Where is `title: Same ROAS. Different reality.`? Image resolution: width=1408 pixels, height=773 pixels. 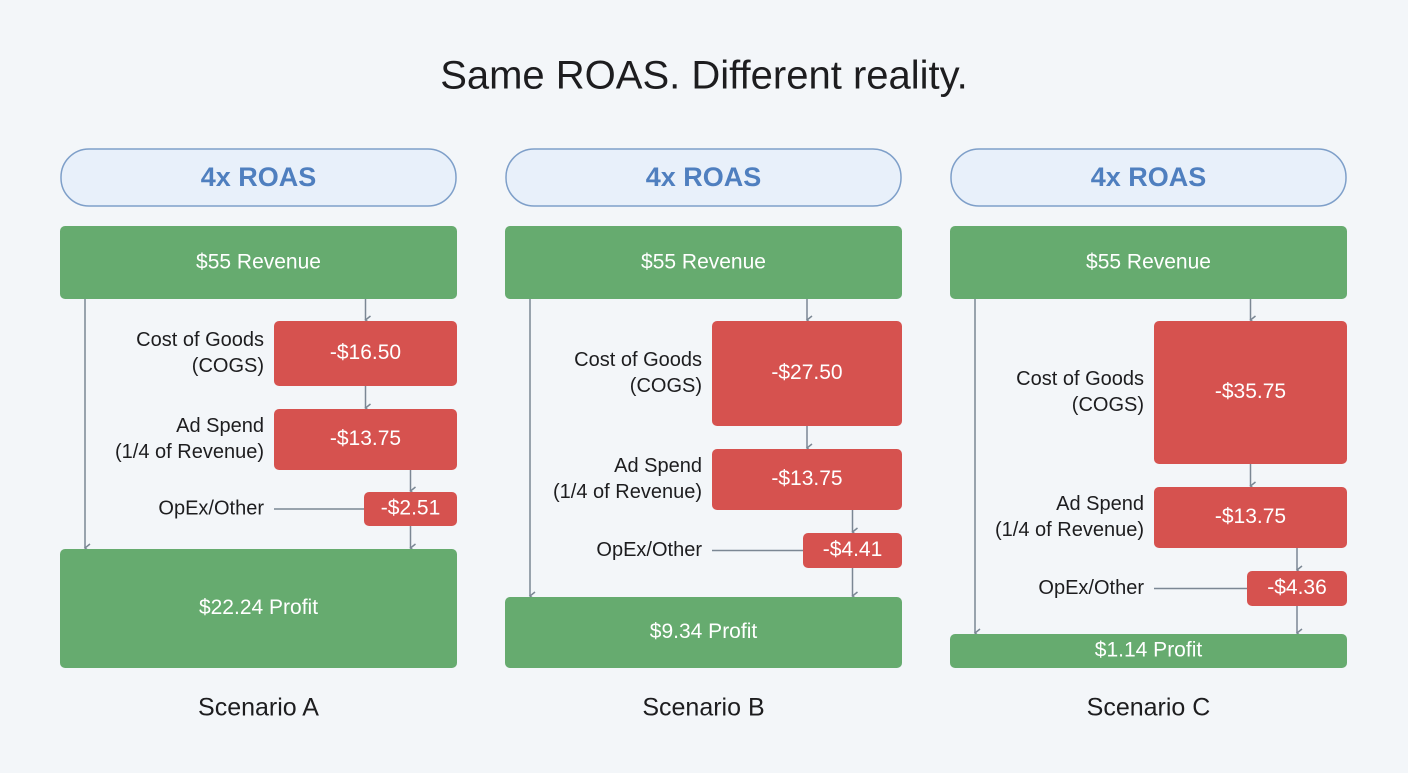
title: Same ROAS. Different reality. is located at coordinates (704, 76).